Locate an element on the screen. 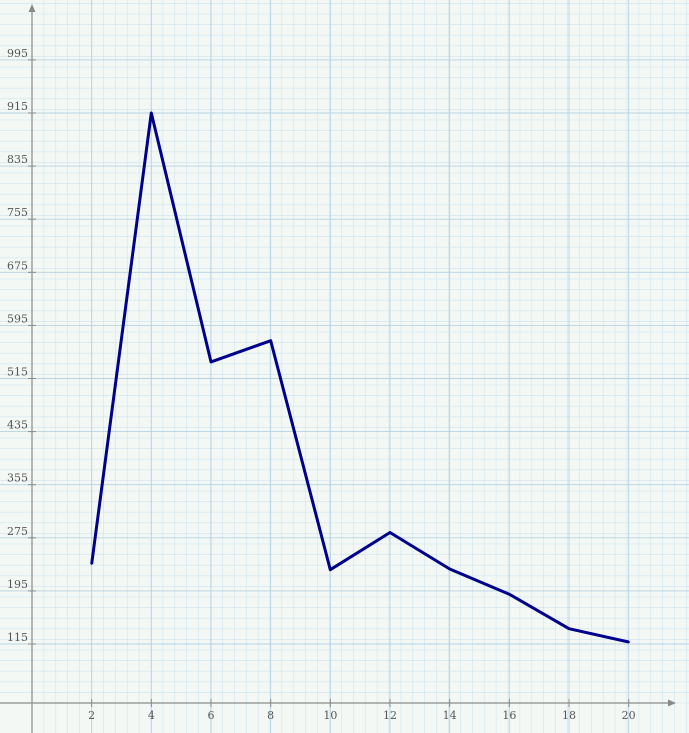  y-axis-arrow-icon is located at coordinates (32, 8).